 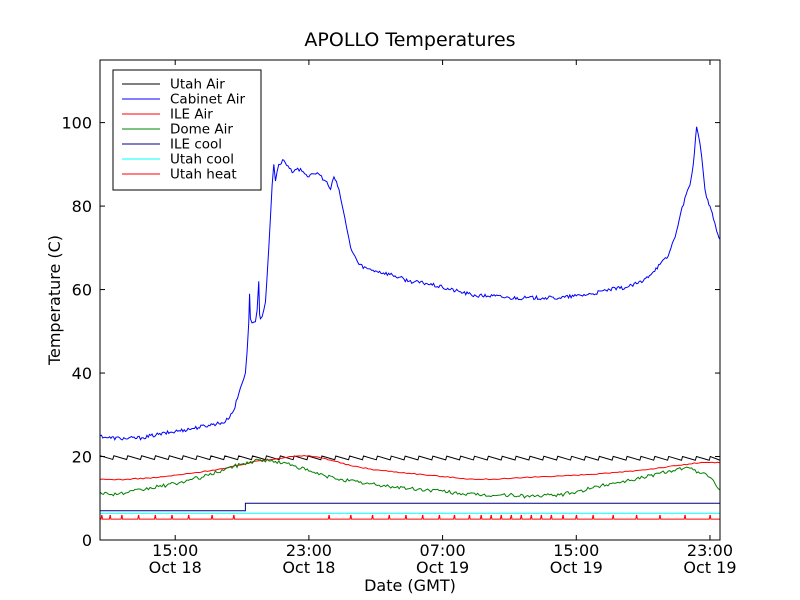 I want to click on series-line-dome-air, so click(x=410, y=478).